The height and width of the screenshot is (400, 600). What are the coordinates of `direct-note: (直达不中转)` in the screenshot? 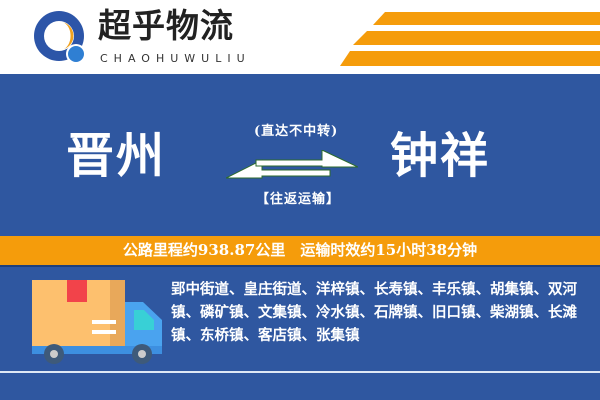 It's located at (296, 131).